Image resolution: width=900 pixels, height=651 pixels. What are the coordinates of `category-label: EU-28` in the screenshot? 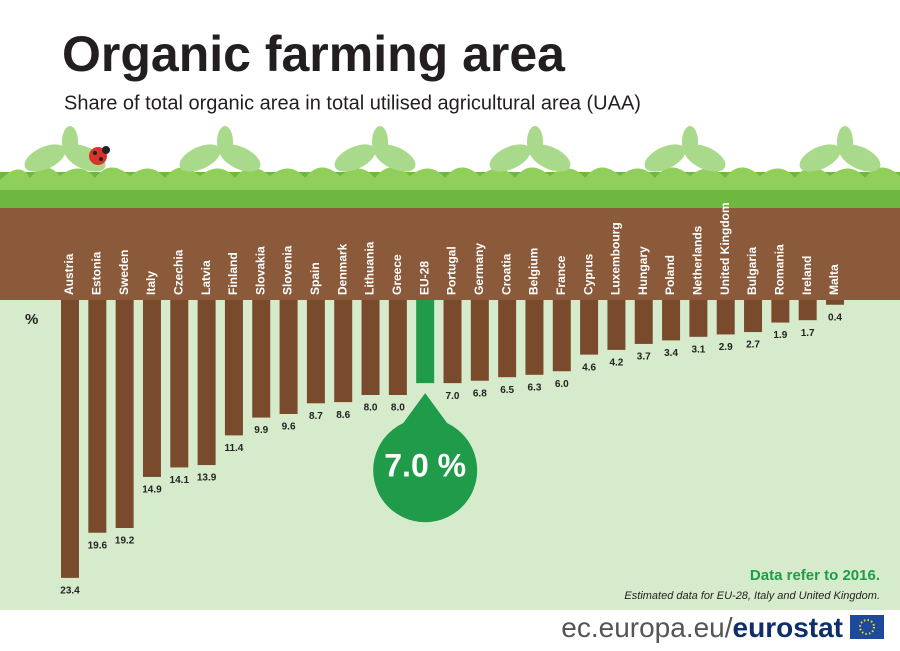 It's located at (424, 278).